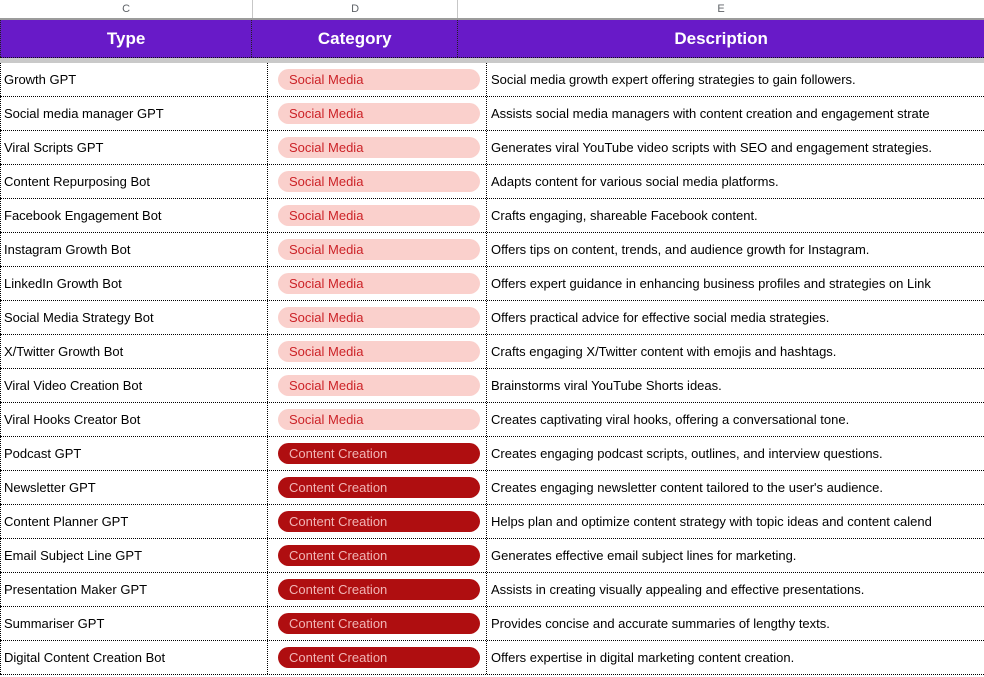  Describe the element at coordinates (73, 555) in the screenshot. I see `type-cell-text: Email Subject Line GPT` at that location.